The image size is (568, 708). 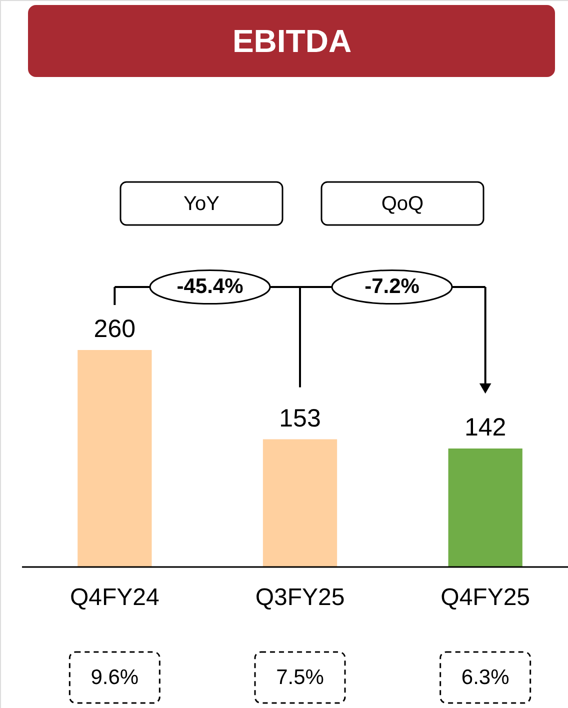 What do you see at coordinates (292, 41) in the screenshot?
I see `chart-title: EBITDA` at bounding box center [292, 41].